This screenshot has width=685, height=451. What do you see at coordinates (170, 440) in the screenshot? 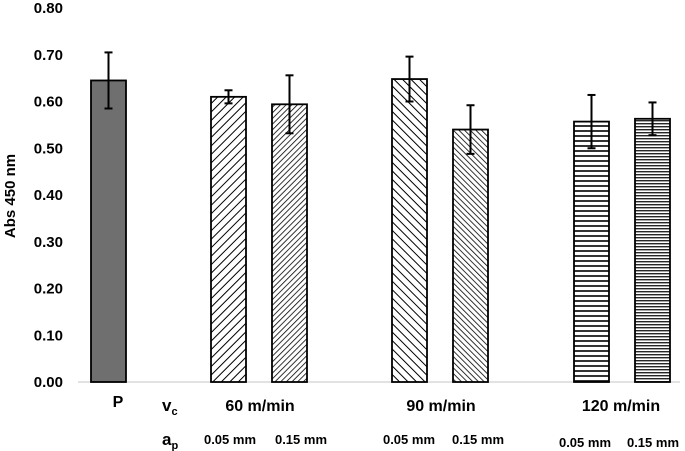
I see `ap-symbol: ap` at bounding box center [170, 440].